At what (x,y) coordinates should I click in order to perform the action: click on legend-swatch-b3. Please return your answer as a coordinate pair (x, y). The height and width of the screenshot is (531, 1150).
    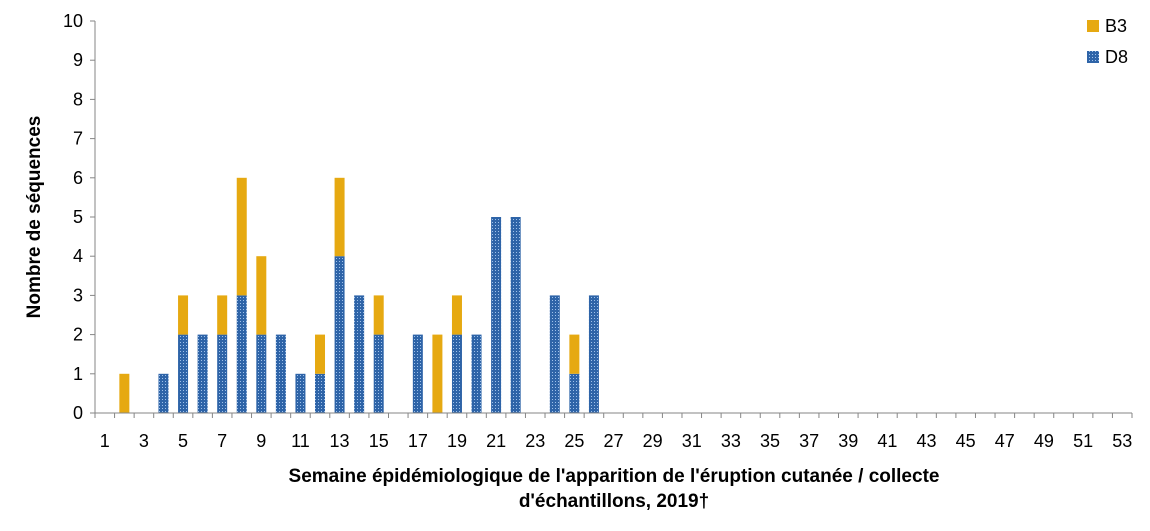
    Looking at the image, I should click on (1093, 26).